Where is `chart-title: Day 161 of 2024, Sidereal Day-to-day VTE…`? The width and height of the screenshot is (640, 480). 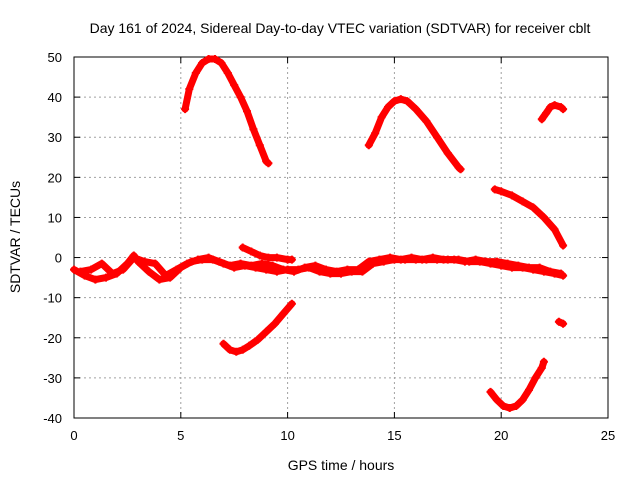 chart-title: Day 161 of 2024, Sidereal Day-to-day VTE… is located at coordinates (340, 28).